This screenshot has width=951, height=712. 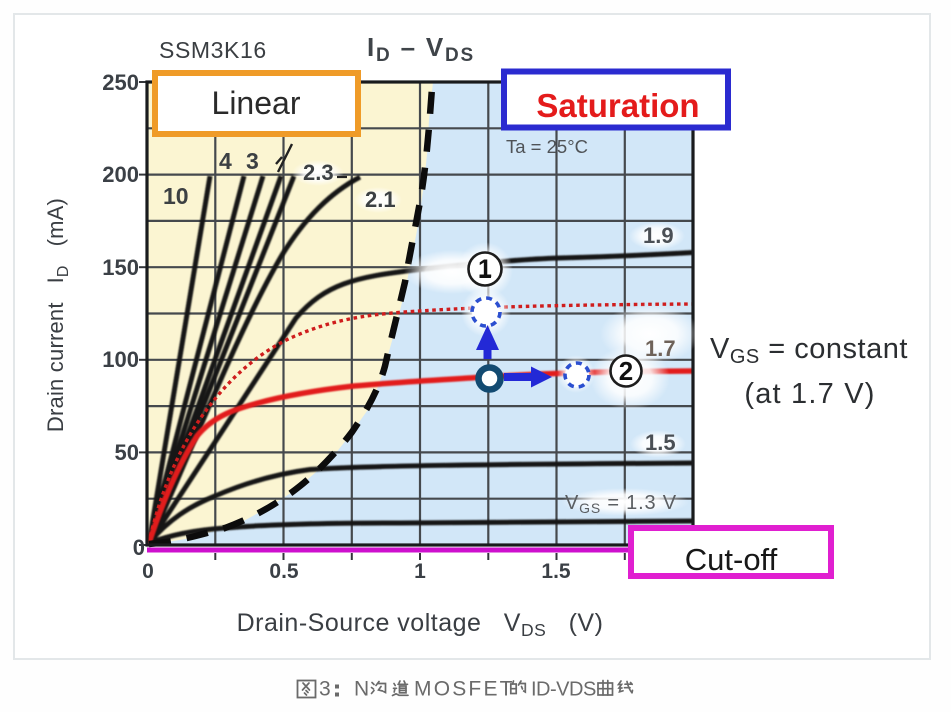 What do you see at coordinates (213, 50) in the screenshot?
I see `svg-text: SSM3K16` at bounding box center [213, 50].